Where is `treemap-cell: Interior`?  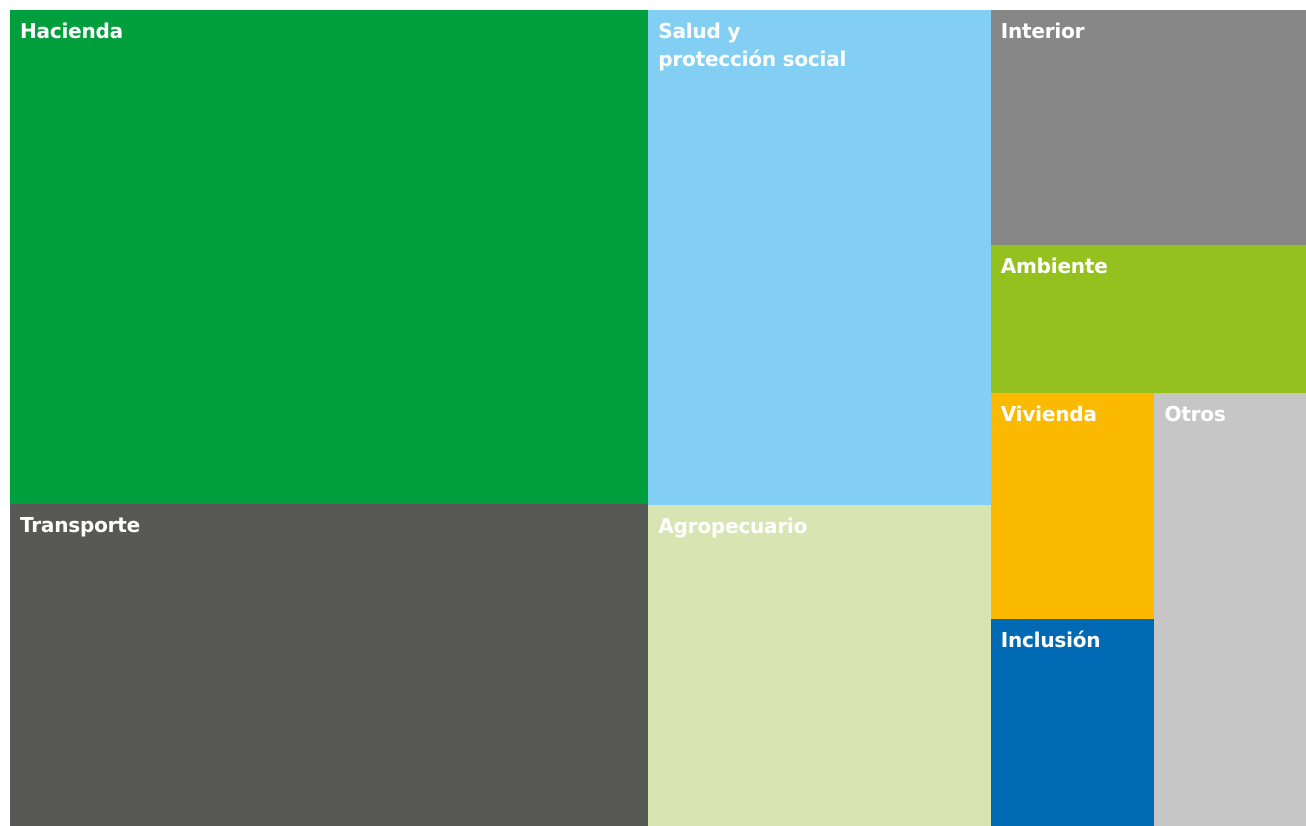
treemap-cell: Interior is located at coordinates (1148, 128).